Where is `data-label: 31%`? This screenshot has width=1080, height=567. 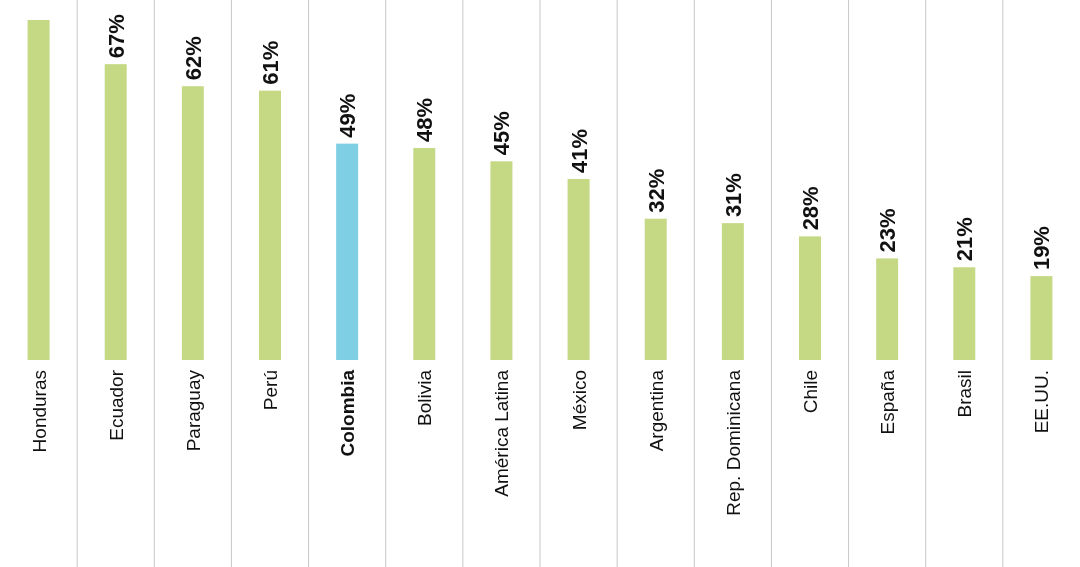 data-label: 31% is located at coordinates (733, 195).